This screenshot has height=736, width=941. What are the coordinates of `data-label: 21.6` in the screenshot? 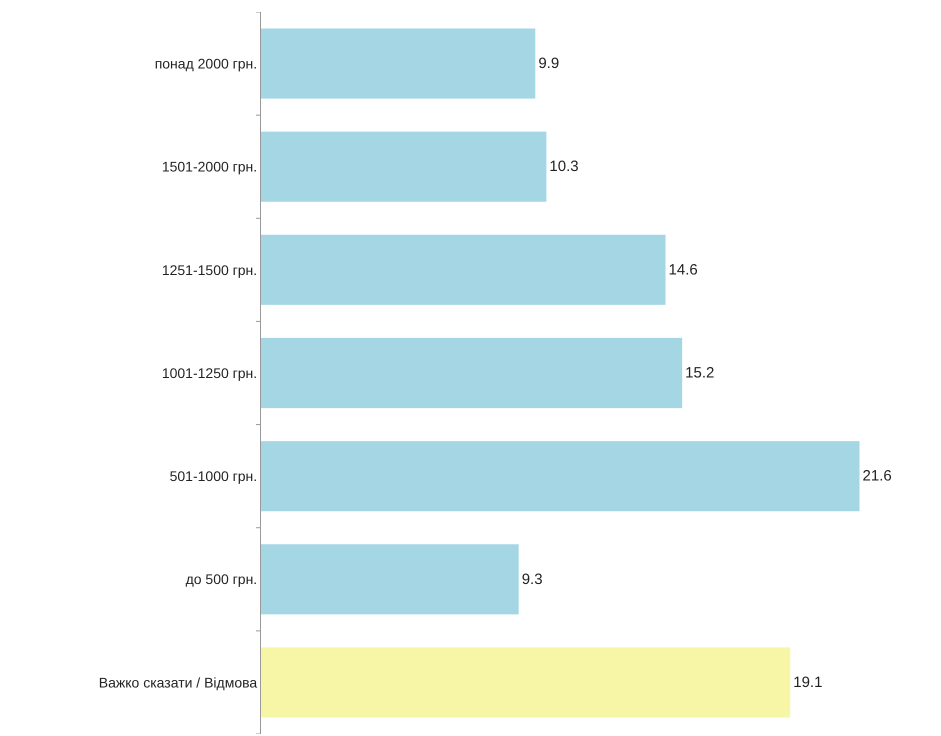 It's located at (877, 476).